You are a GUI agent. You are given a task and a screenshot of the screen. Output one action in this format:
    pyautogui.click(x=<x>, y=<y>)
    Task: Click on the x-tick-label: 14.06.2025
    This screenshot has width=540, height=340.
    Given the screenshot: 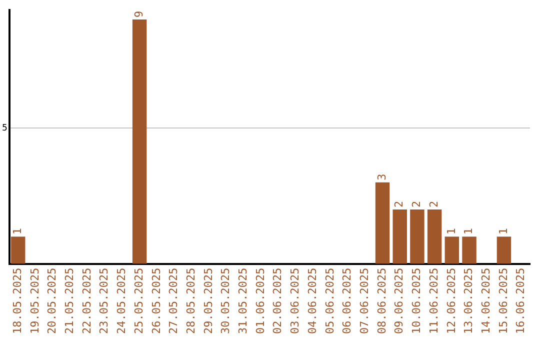 What is the action you would take?
    pyautogui.click(x=485, y=301)
    